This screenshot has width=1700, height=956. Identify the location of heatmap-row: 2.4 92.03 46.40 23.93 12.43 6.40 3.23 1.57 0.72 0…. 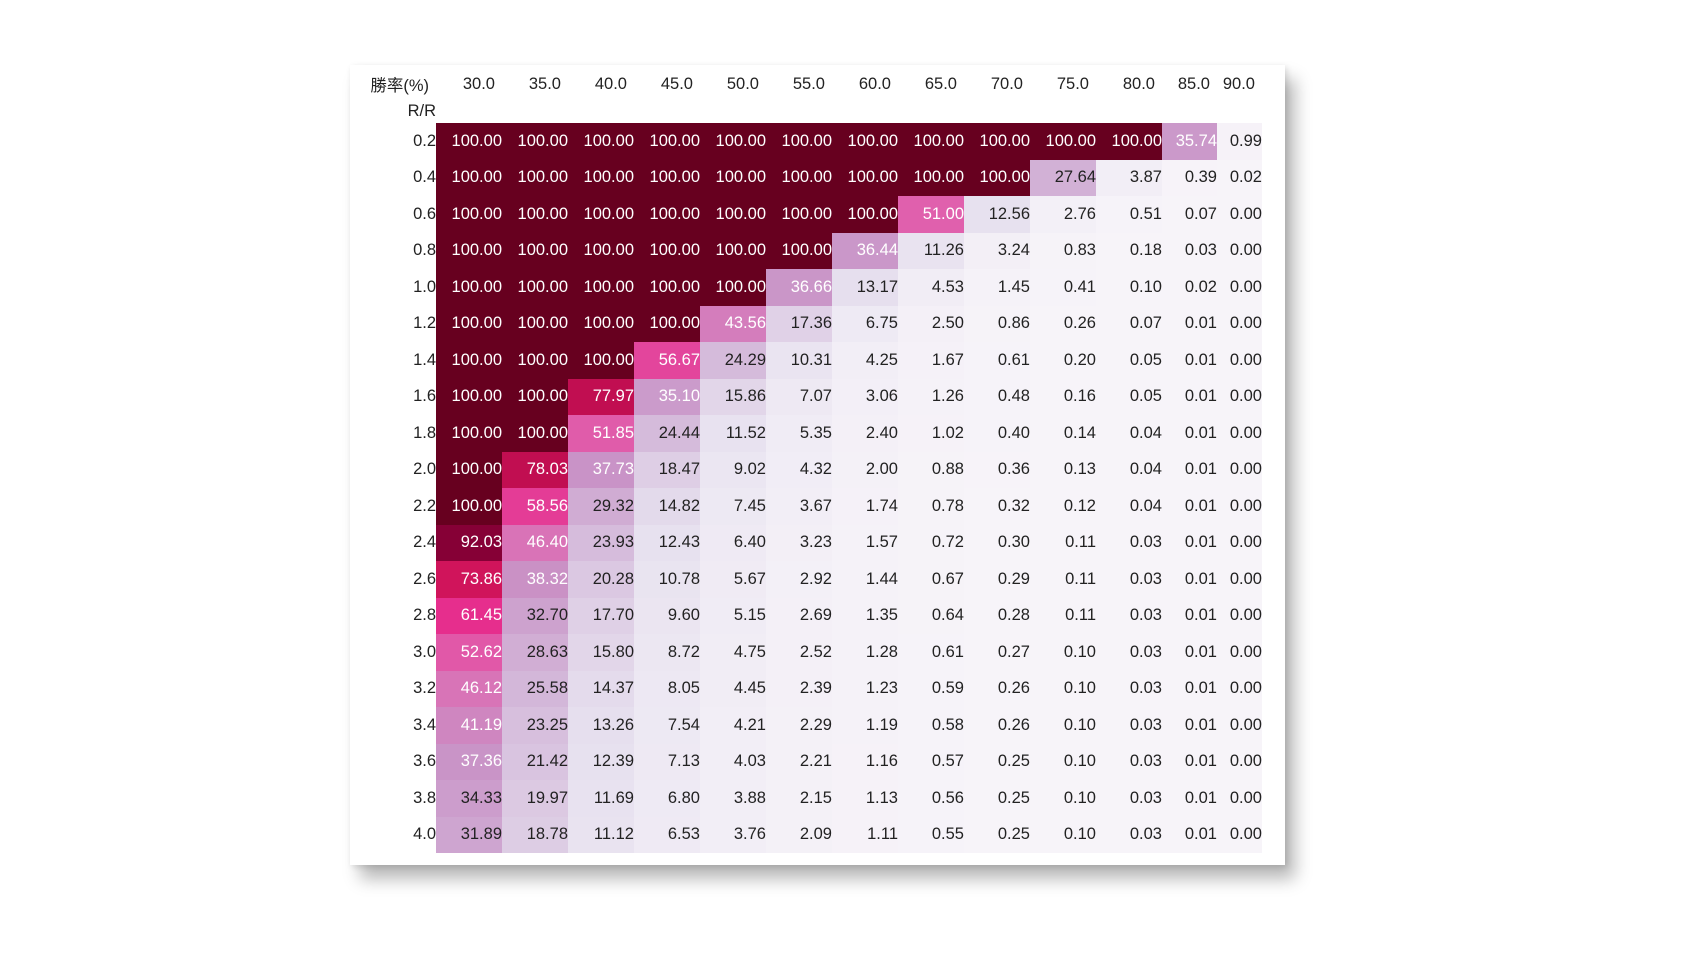
(812, 542).